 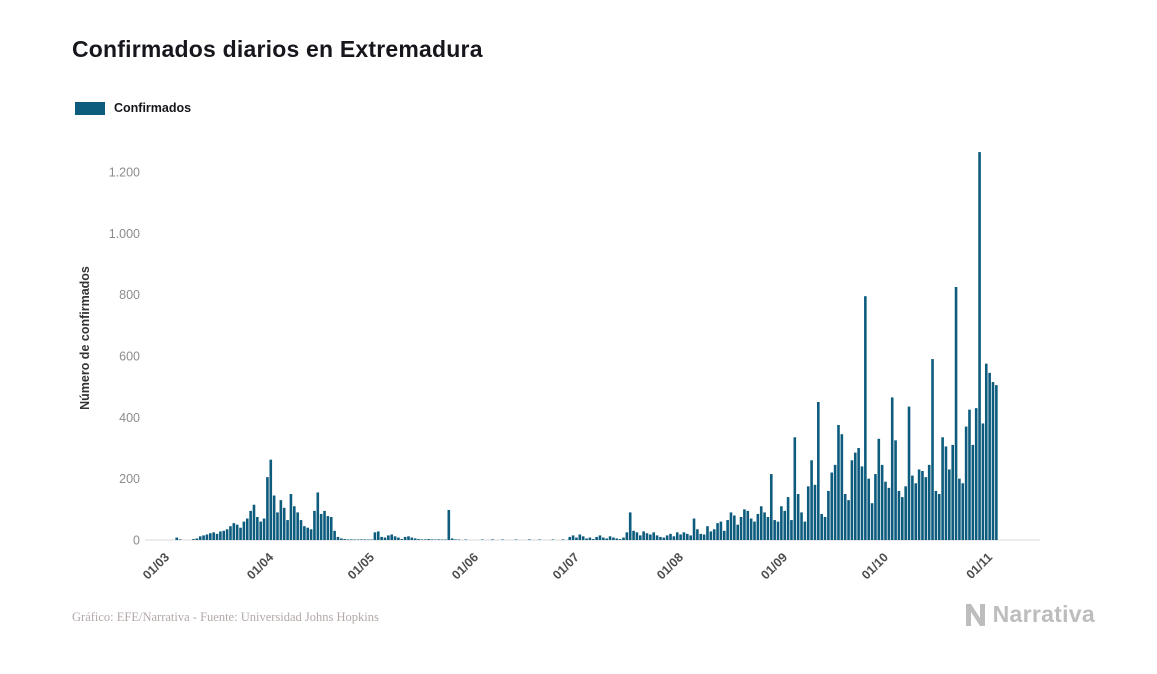 What do you see at coordinates (1043, 614) in the screenshot?
I see `brand-wordmark: Narrativa` at bounding box center [1043, 614].